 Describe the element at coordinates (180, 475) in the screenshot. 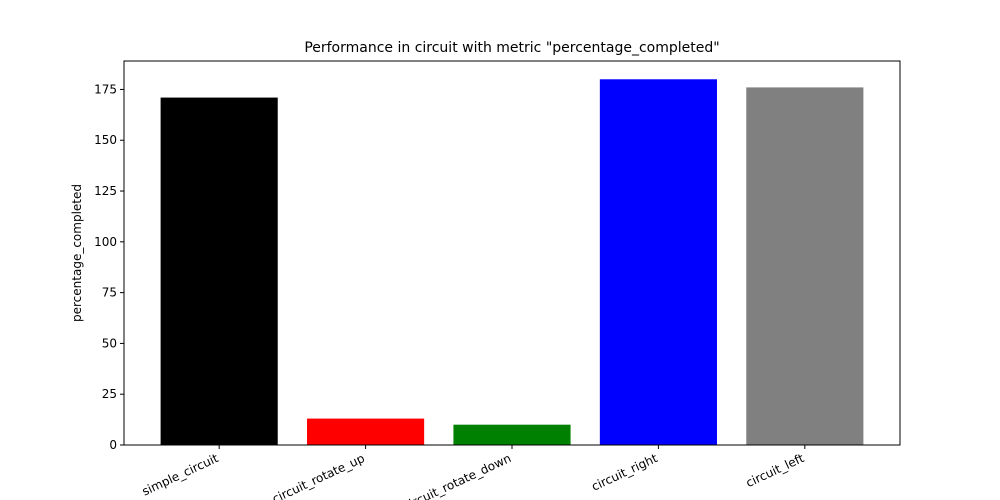

I see `x-tick-label: simple_circuit` at that location.